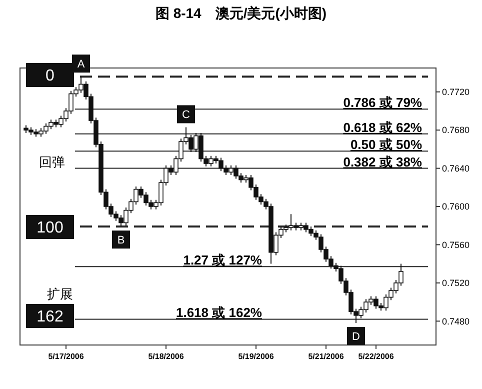 The image size is (482, 389). I want to click on ref-line-label: 0.382 或 38%, so click(382, 162).